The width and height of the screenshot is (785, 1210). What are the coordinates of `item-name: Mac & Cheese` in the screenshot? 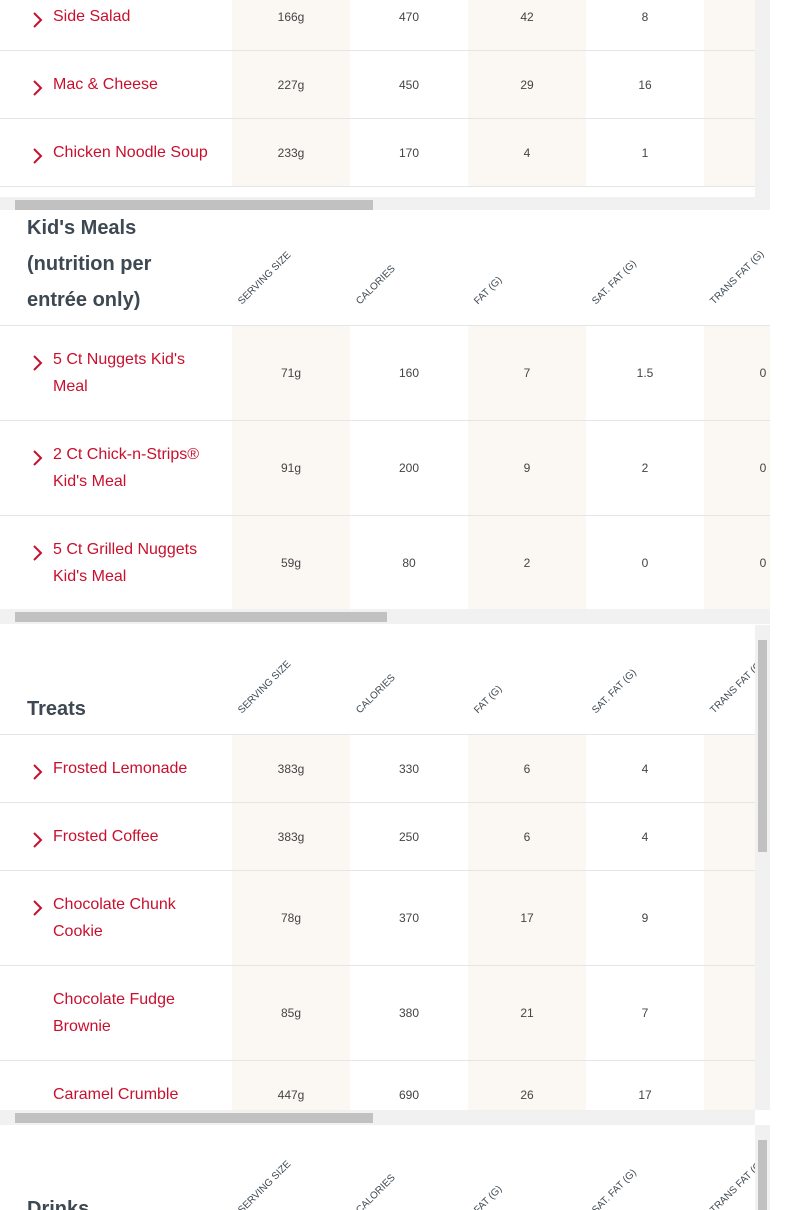 It's located at (116, 84).